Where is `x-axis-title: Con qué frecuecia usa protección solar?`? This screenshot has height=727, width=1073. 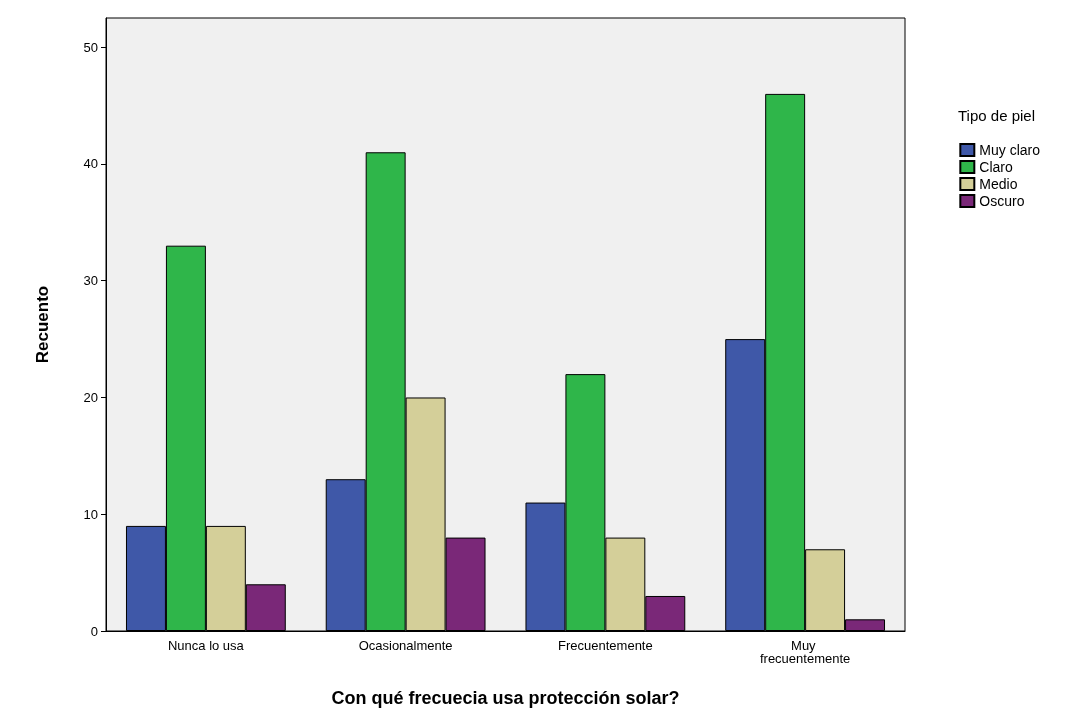 x-axis-title: Con qué frecuecia usa protección solar? is located at coordinates (505, 698).